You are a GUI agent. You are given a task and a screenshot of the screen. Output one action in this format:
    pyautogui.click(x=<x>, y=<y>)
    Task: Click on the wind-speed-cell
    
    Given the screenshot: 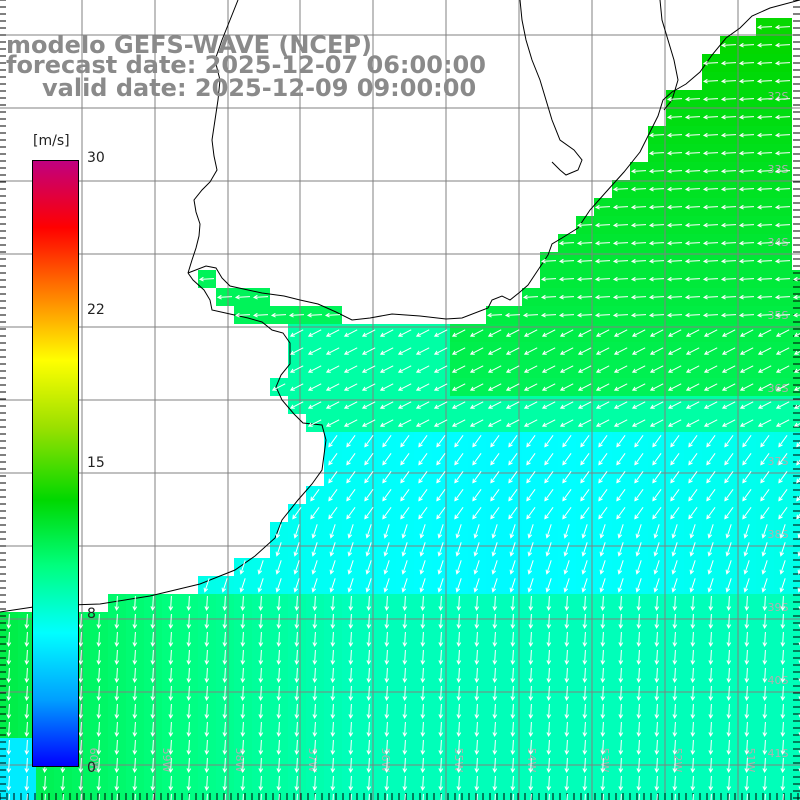 What is the action you would take?
    pyautogui.click(x=796, y=405)
    